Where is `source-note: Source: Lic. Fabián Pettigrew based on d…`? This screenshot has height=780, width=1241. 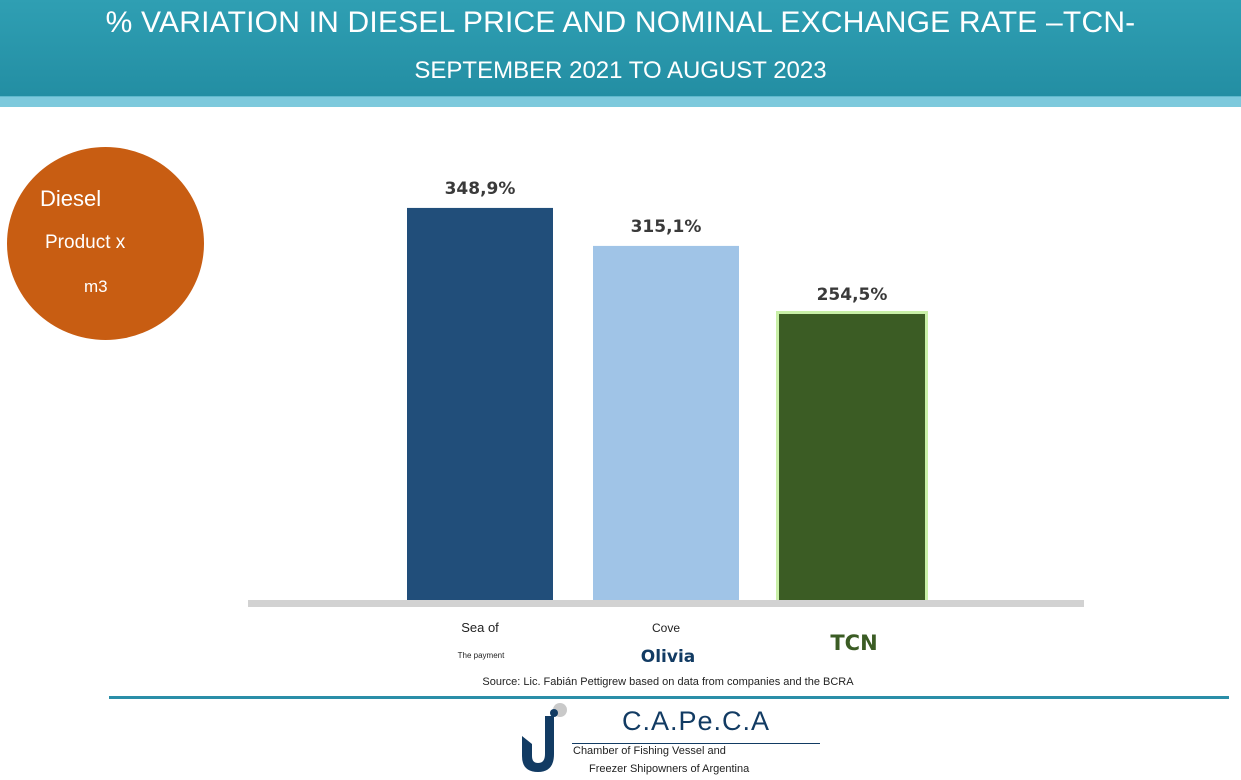
source-note: Source: Lic. Fabián Pettigrew based on d… is located at coordinates (668, 682).